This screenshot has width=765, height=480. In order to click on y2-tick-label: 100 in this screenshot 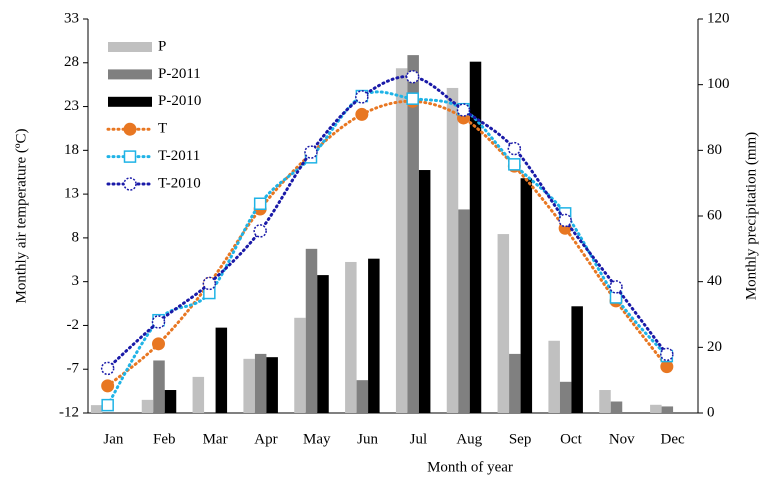, I will do `click(718, 84)`.